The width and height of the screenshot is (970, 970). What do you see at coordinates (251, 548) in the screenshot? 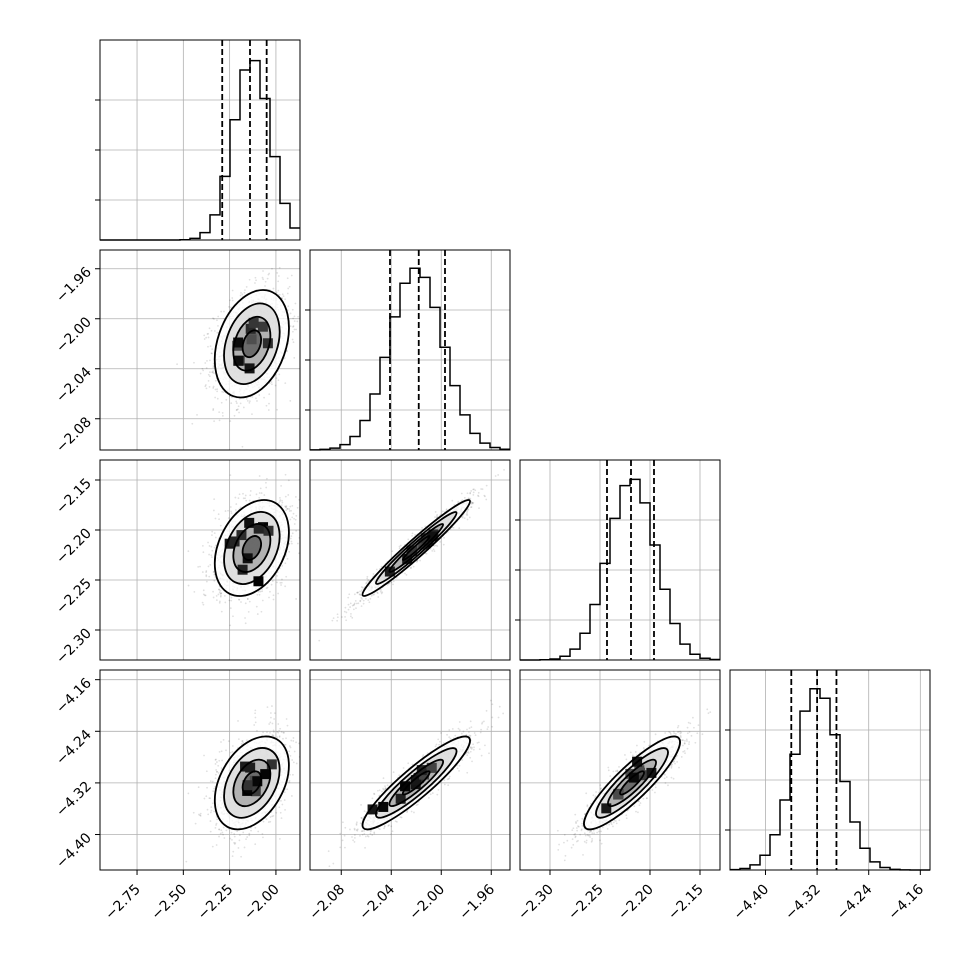
I see `contour-line` at bounding box center [251, 548].